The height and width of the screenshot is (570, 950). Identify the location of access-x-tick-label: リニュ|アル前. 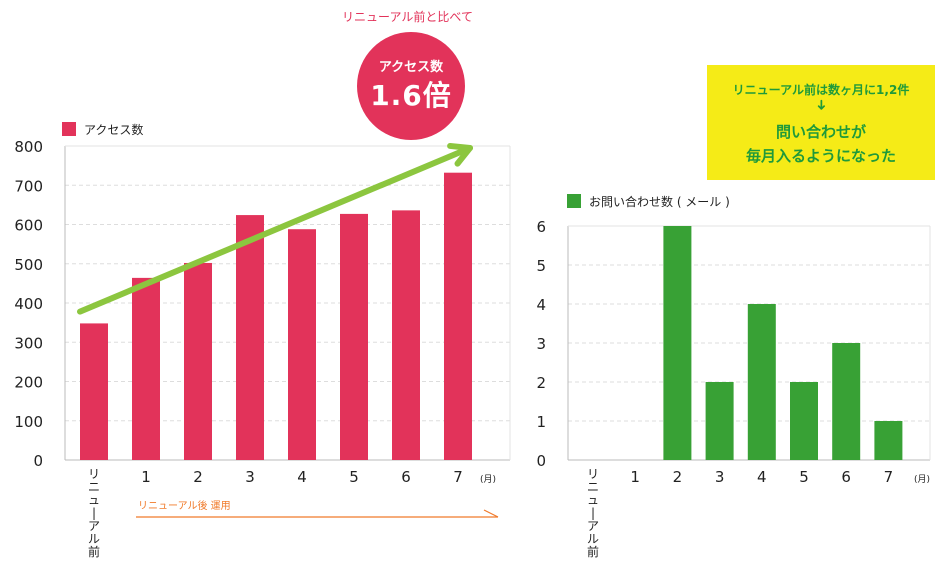
(94, 513).